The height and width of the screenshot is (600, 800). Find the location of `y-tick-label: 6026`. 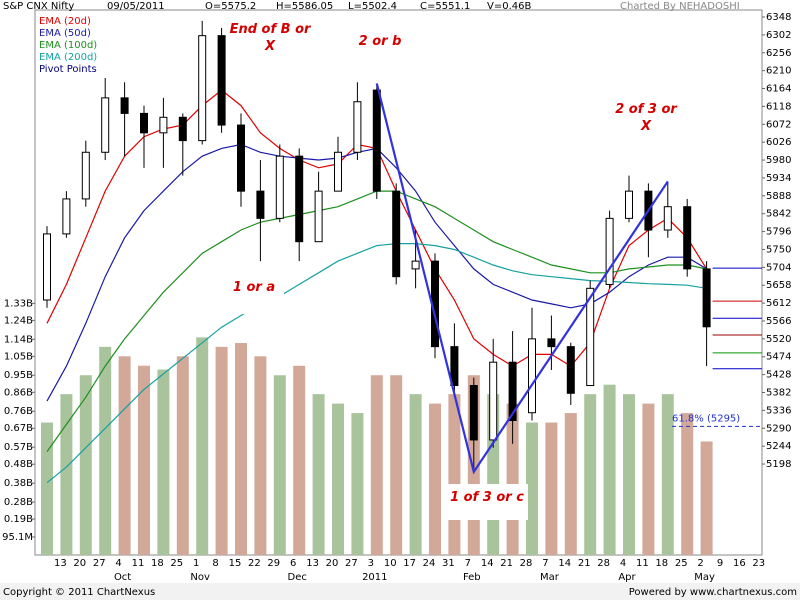

y-tick-label: 6026 is located at coordinates (778, 142).